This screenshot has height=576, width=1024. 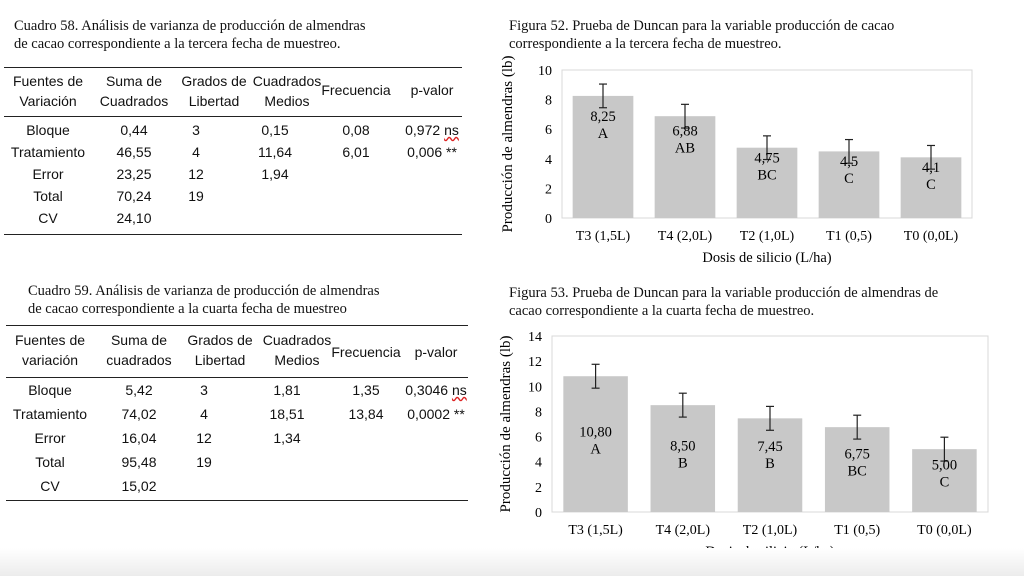 What do you see at coordinates (766, 258) in the screenshot?
I see `x-axis-title: Dosis de silicio (L/ha)` at bounding box center [766, 258].